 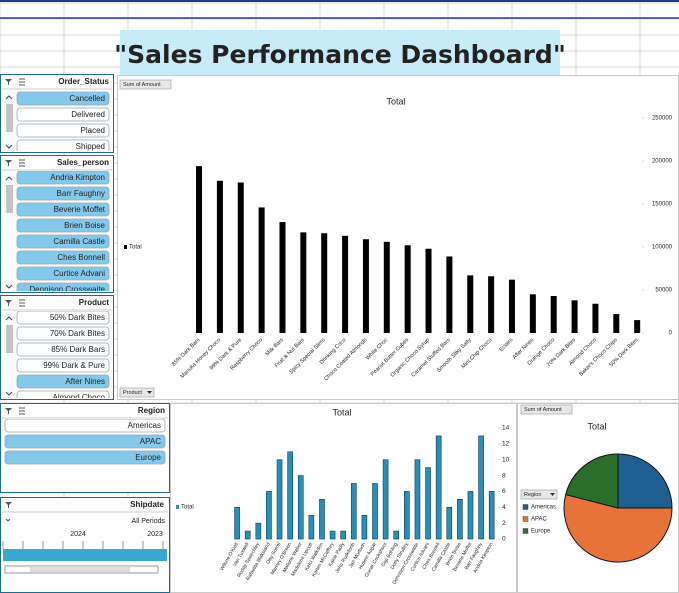 What do you see at coordinates (79, 397) in the screenshot?
I see `slicer-item-label: Almond Choco` at bounding box center [79, 397].